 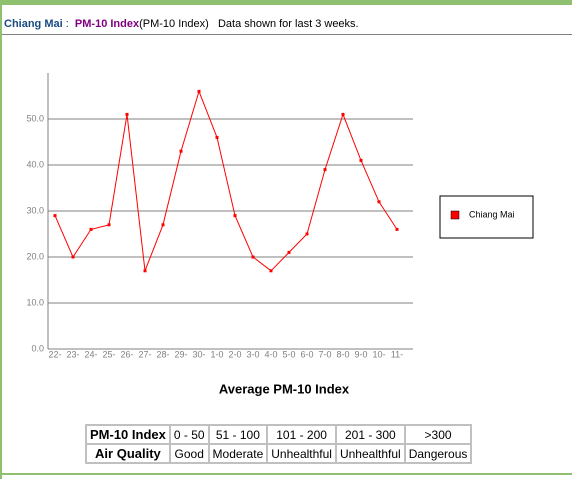 What do you see at coordinates (492, 214) in the screenshot?
I see `legend-label: Chiang Mai` at bounding box center [492, 214].